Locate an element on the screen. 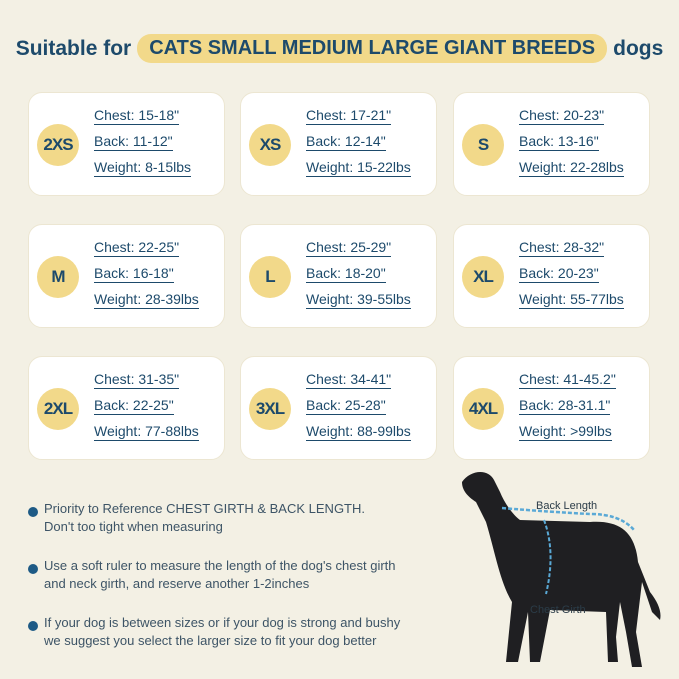 Image resolution: width=679 pixels, height=679 pixels. size-badge: S is located at coordinates (483, 145).